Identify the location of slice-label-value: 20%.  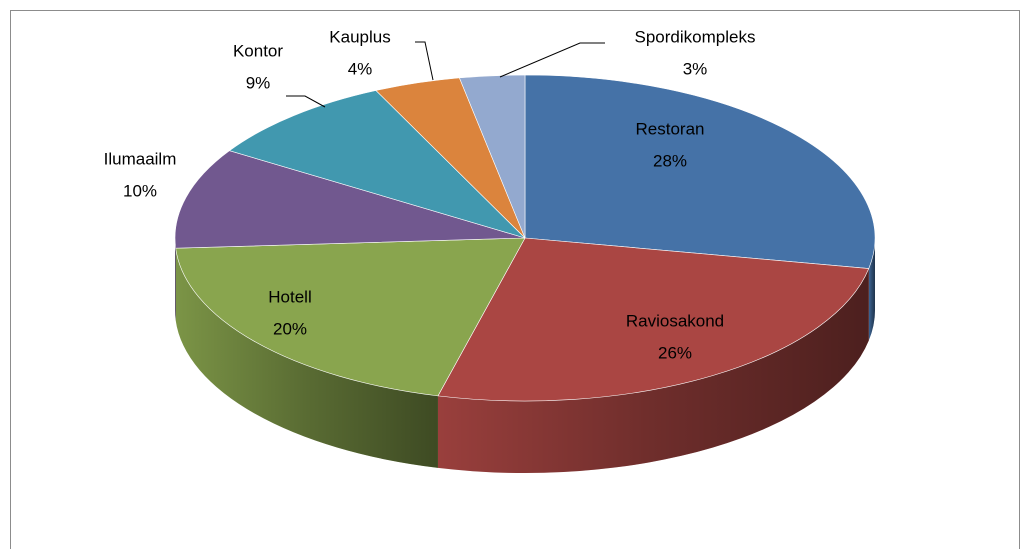
(290, 328).